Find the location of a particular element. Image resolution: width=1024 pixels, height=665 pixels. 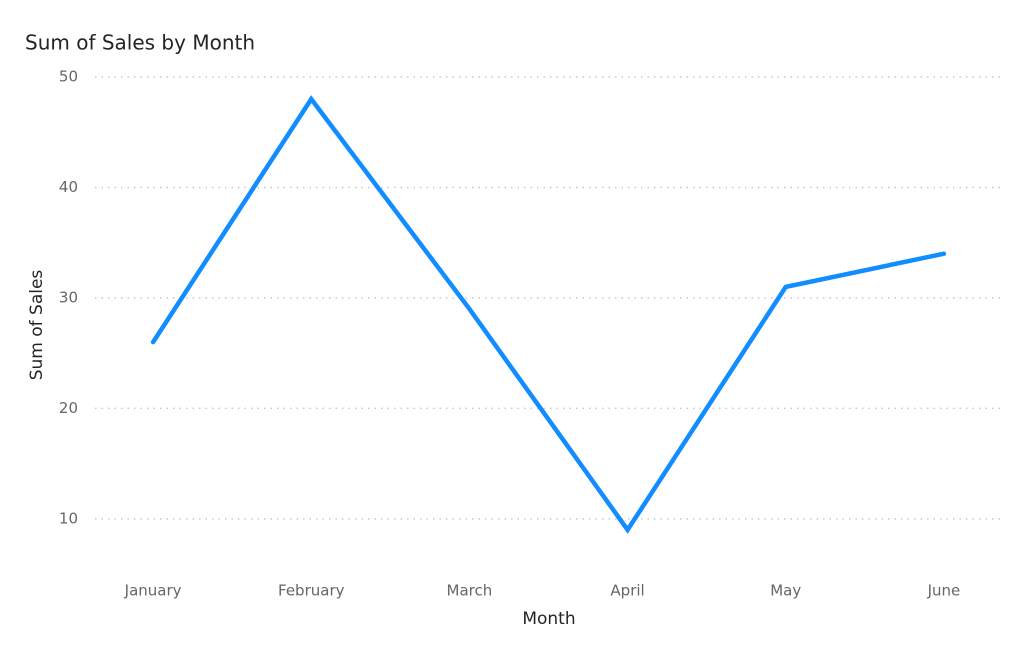

x-tick-label: May is located at coordinates (785, 591).